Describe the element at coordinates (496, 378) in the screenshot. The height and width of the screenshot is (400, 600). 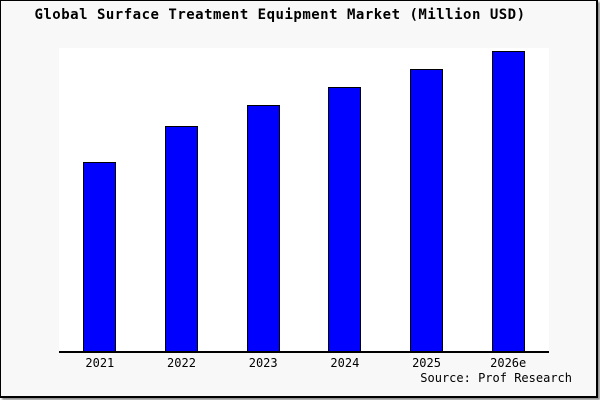
I see `source-credit: Source: Prof Research` at that location.